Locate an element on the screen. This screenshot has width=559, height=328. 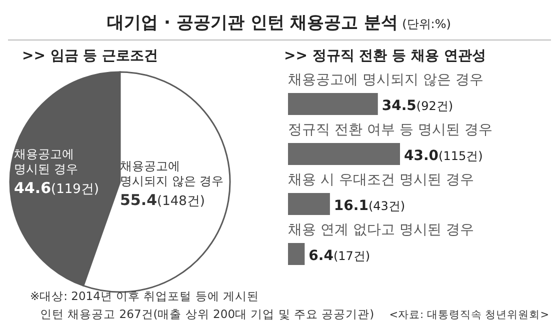
data-label: 44.6(119건) is located at coordinates (56, 188).